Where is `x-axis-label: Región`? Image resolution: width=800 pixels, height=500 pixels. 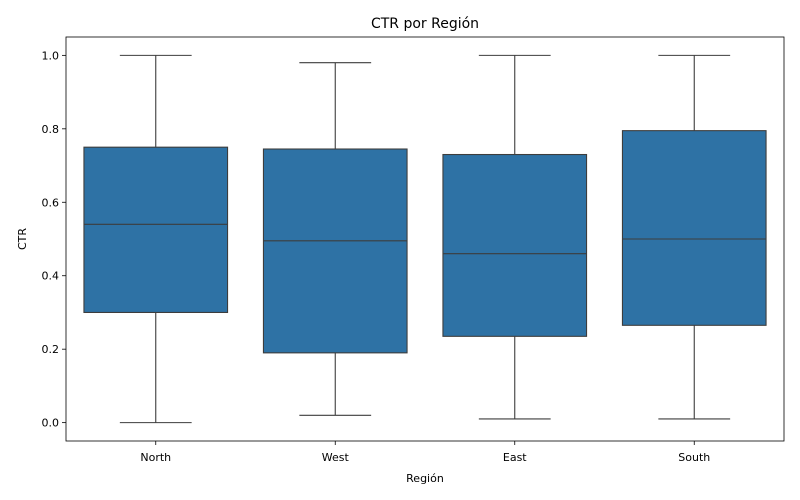 x-axis-label: Región is located at coordinates (425, 478).